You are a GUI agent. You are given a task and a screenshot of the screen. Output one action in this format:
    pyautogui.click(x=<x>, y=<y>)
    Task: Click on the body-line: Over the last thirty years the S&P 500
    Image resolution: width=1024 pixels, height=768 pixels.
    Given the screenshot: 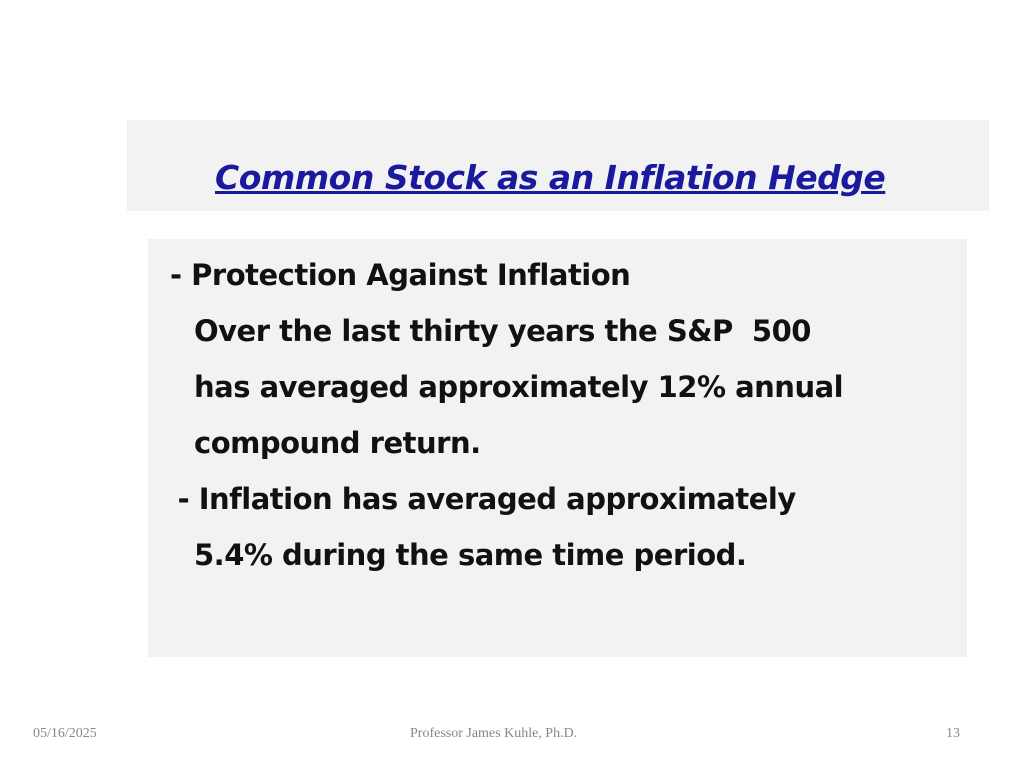 What is the action you would take?
    pyautogui.click(x=502, y=331)
    